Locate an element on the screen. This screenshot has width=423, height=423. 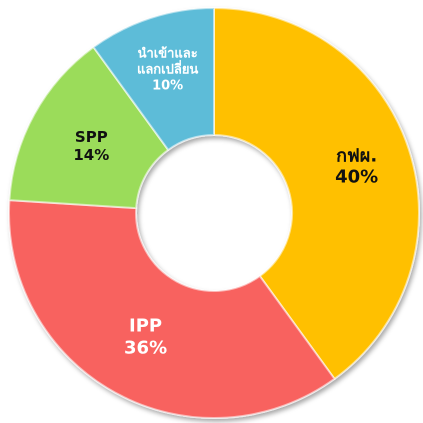
category-label: กฟผ. is located at coordinates (357, 156).